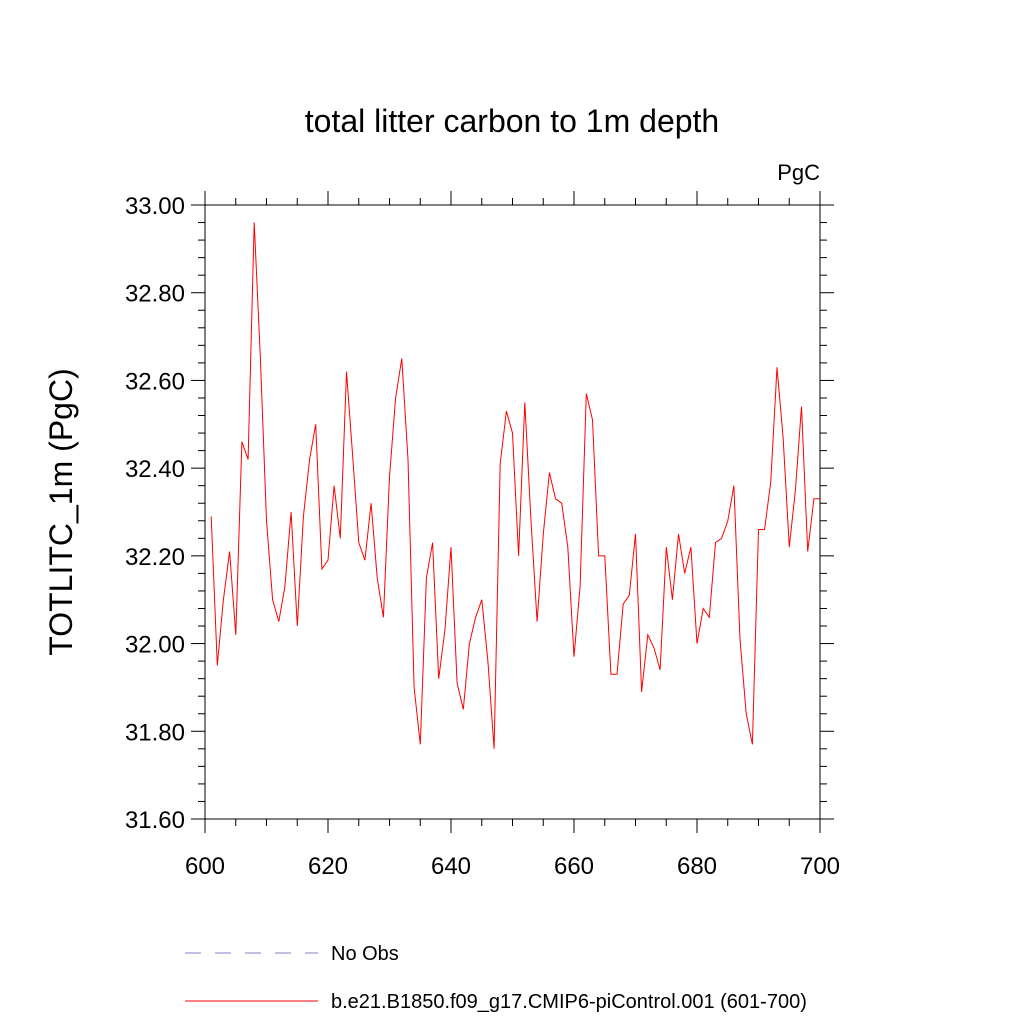  I want to click on y-tick-label: 32.40, so click(155, 469).